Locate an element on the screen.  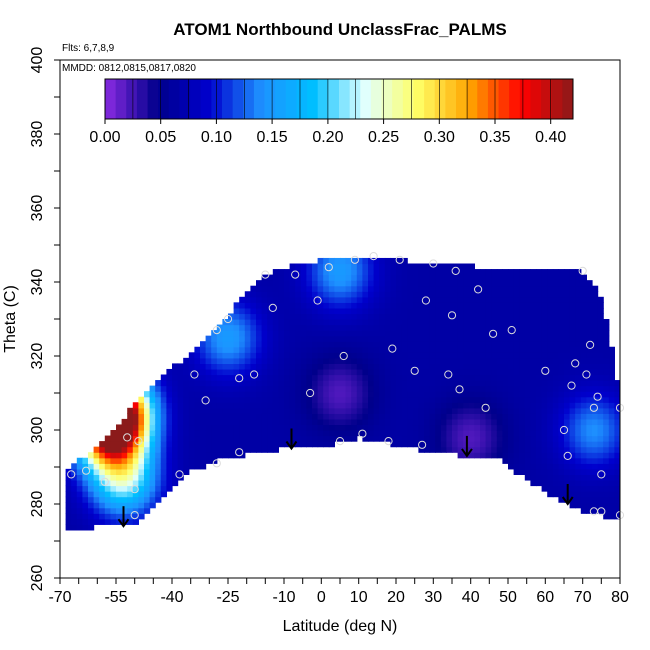
colorbar-swatch is located at coordinates (557, 99).